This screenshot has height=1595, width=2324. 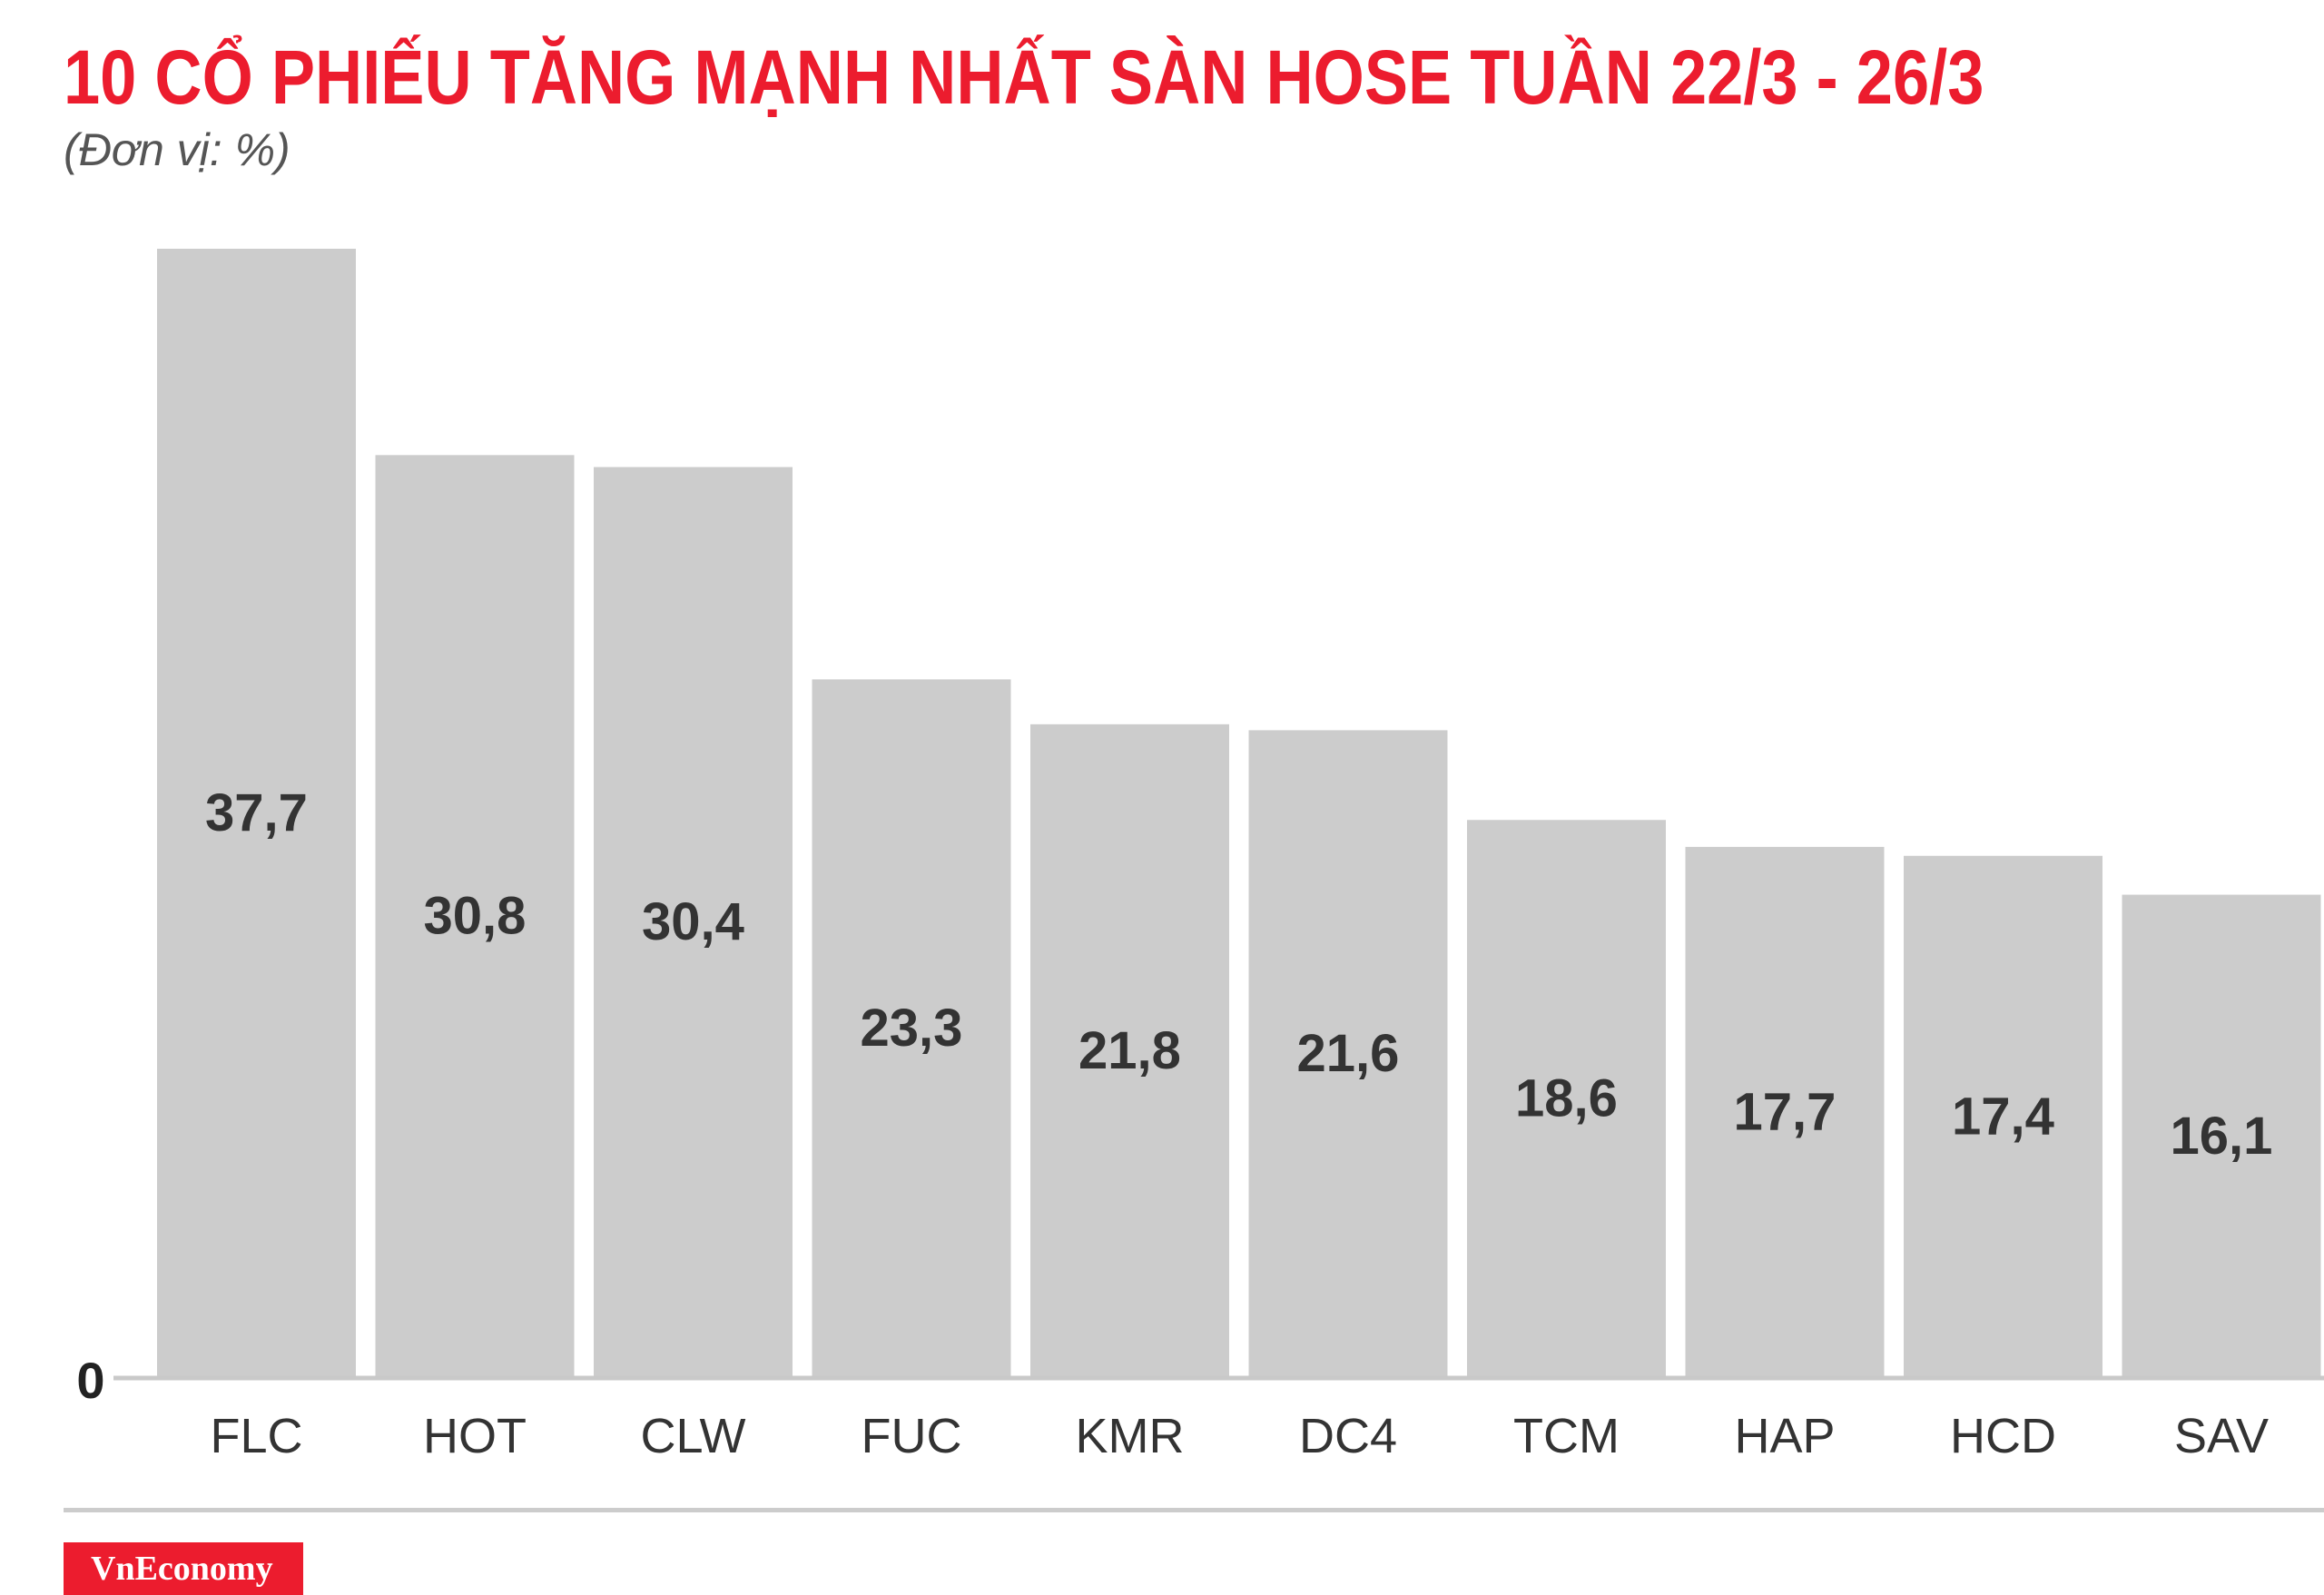 I want to click on bar-sav, so click(x=2221, y=1135).